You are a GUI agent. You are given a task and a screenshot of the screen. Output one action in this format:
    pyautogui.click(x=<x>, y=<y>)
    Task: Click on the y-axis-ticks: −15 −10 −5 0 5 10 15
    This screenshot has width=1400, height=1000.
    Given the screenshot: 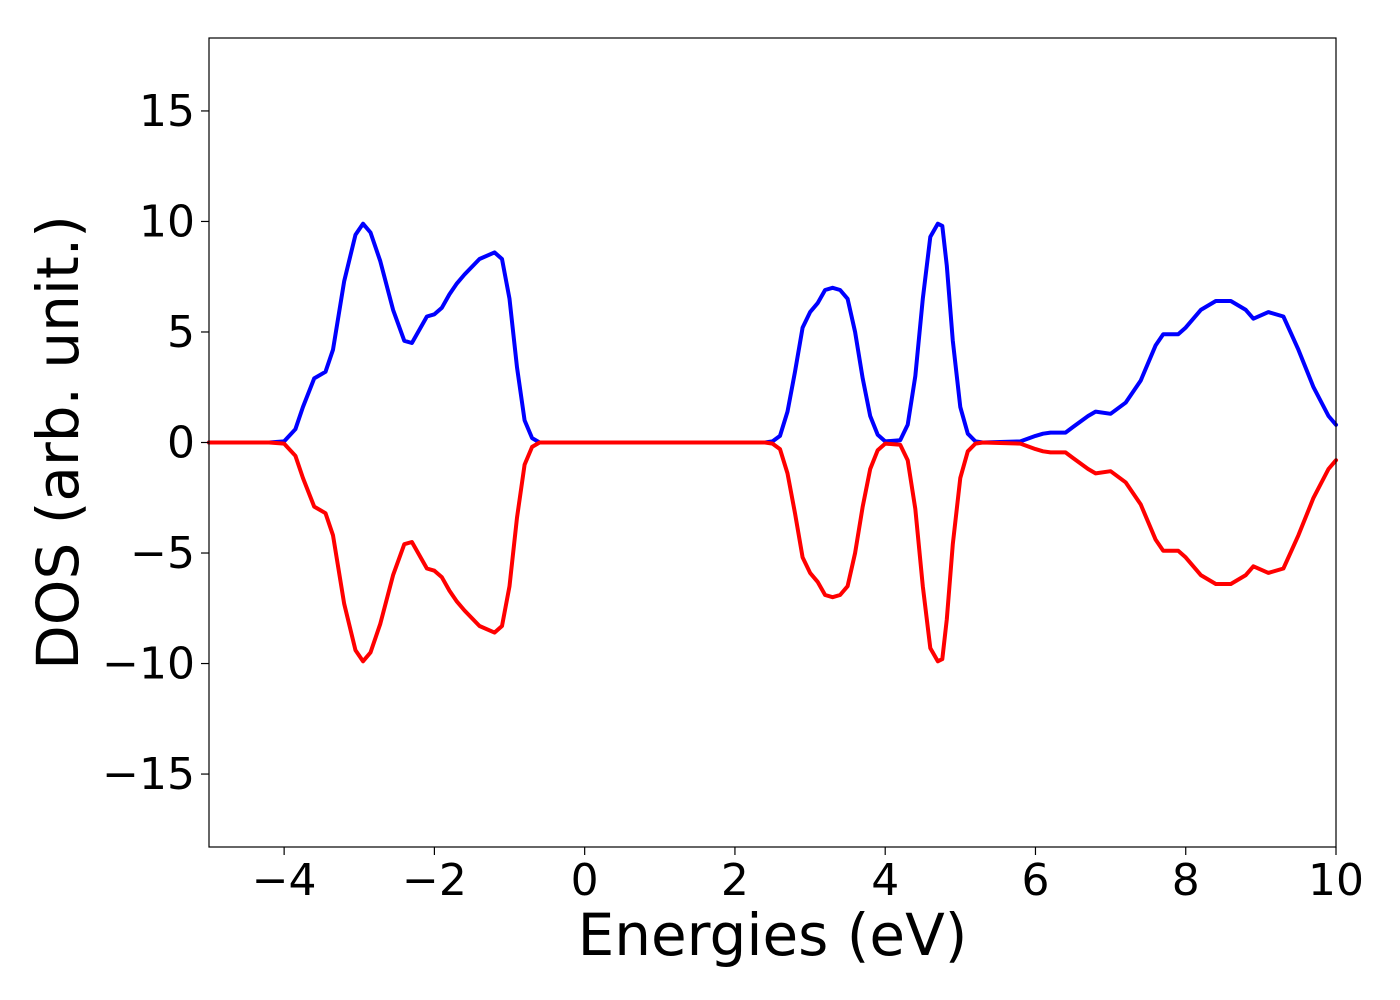 What is the action you would take?
    pyautogui.click(x=155, y=443)
    